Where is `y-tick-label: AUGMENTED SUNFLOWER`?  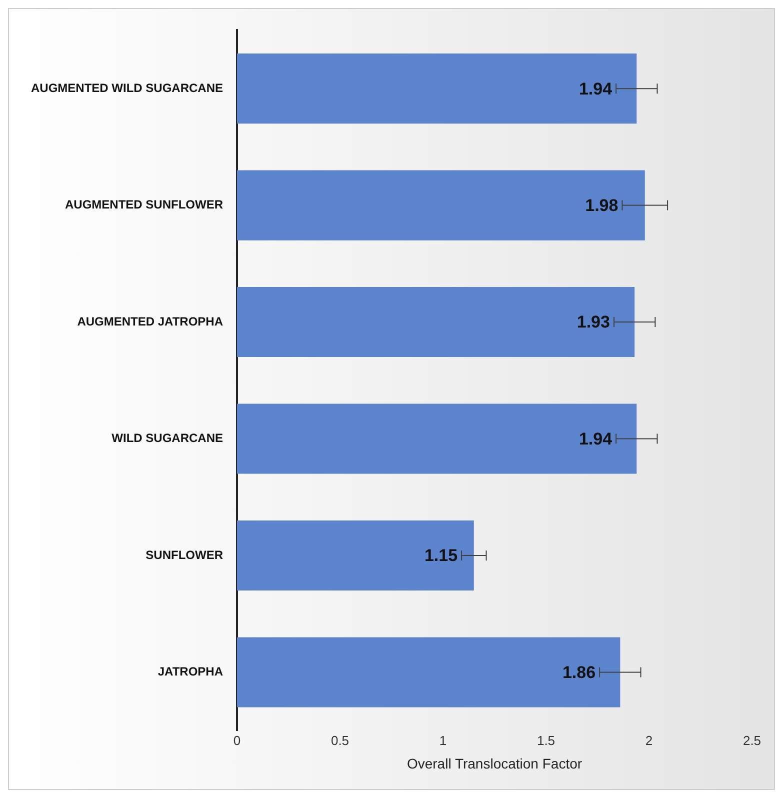
y-tick-label: AUGMENTED SUNFLOWER is located at coordinates (144, 205).